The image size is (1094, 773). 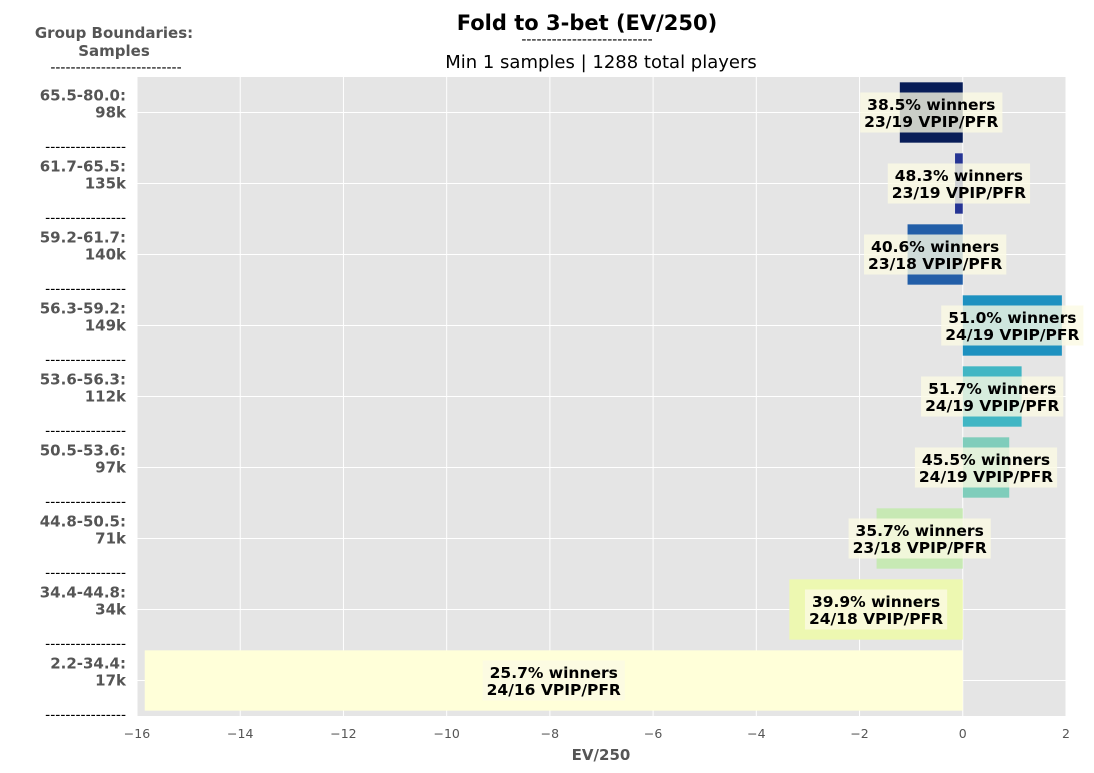 I want to click on bar-label-winners: 51.0% winners, so click(x=1012, y=318).